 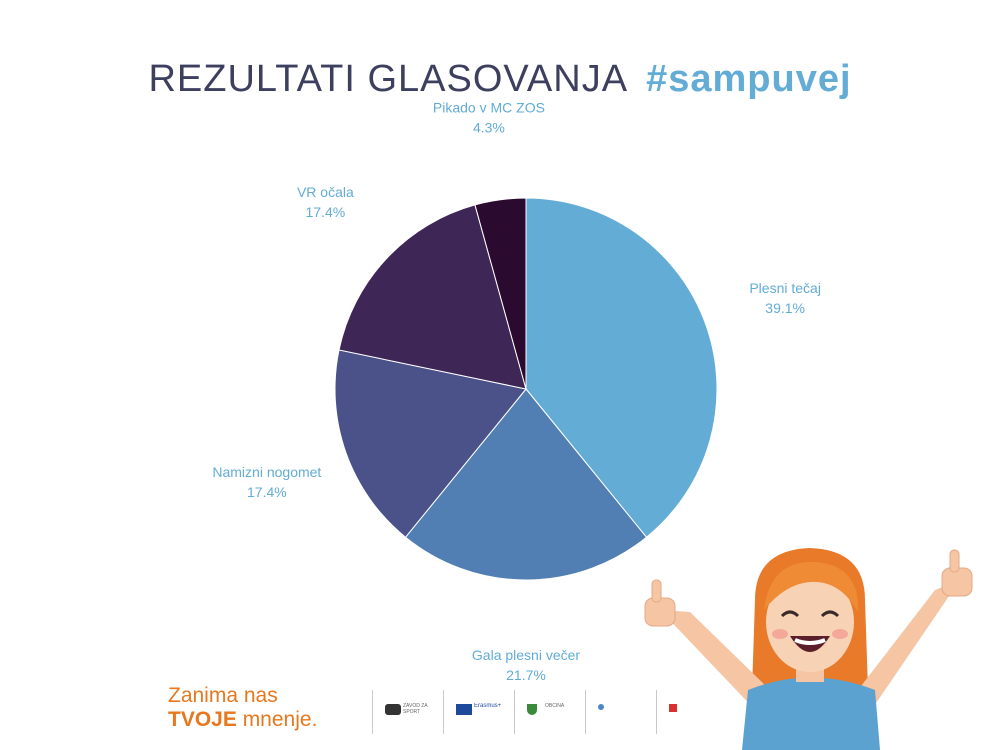 What do you see at coordinates (785, 288) in the screenshot?
I see `slice-label-0: Plesni tečaj` at bounding box center [785, 288].